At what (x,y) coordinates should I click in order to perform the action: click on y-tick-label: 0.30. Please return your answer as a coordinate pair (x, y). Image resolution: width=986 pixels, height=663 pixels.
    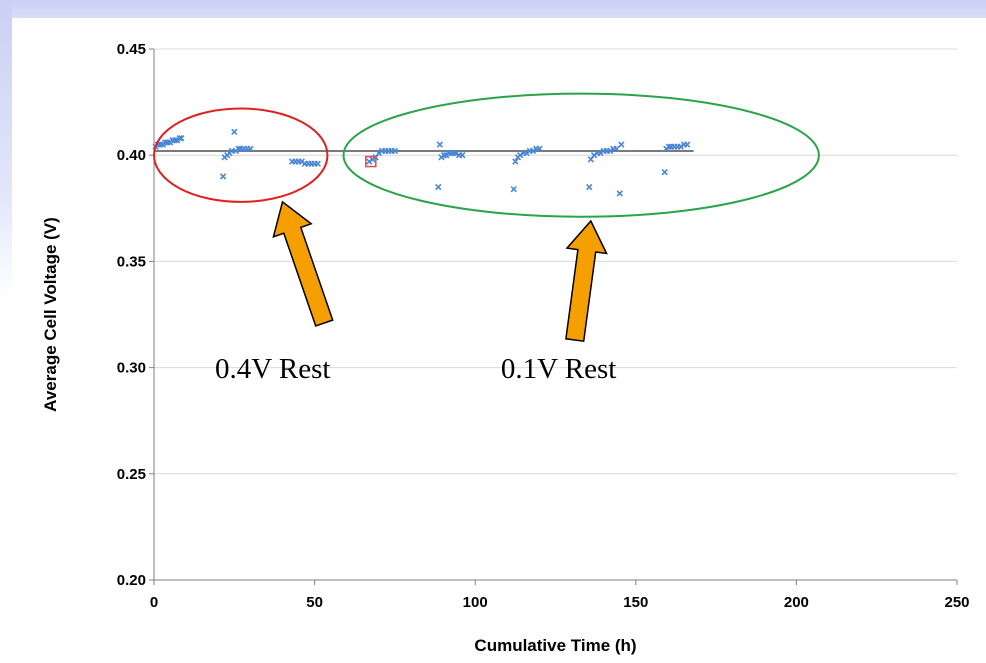
    Looking at the image, I should click on (131, 368).